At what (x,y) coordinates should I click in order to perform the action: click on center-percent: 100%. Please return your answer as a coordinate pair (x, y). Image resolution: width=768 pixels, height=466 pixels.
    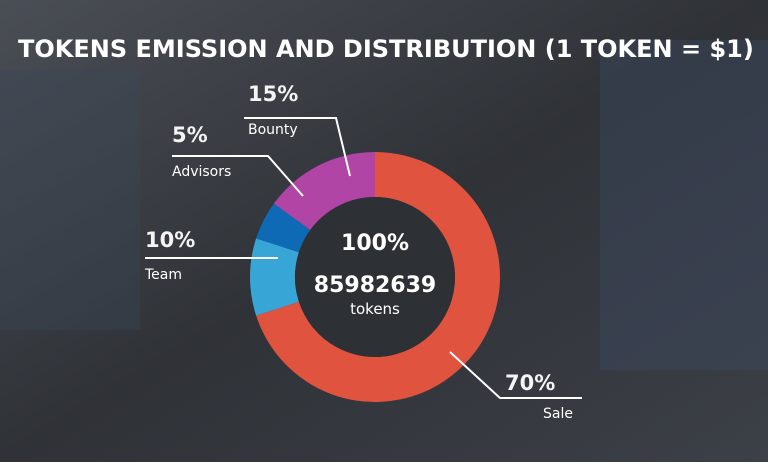
    Looking at the image, I should click on (375, 243).